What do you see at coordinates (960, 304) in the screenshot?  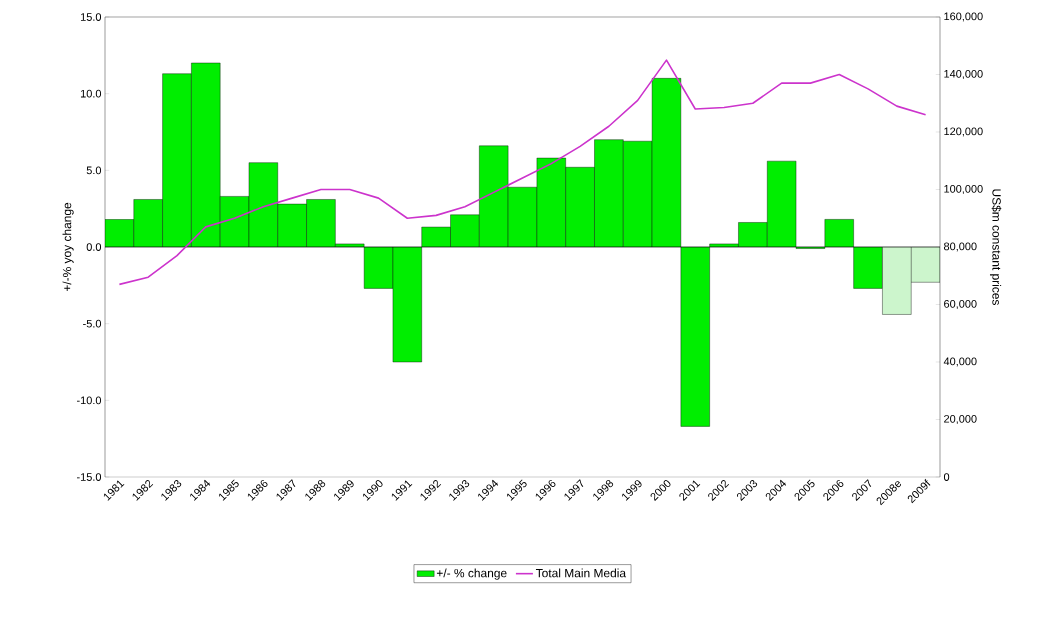 I see `y2-tick-label: 60,000` at bounding box center [960, 304].